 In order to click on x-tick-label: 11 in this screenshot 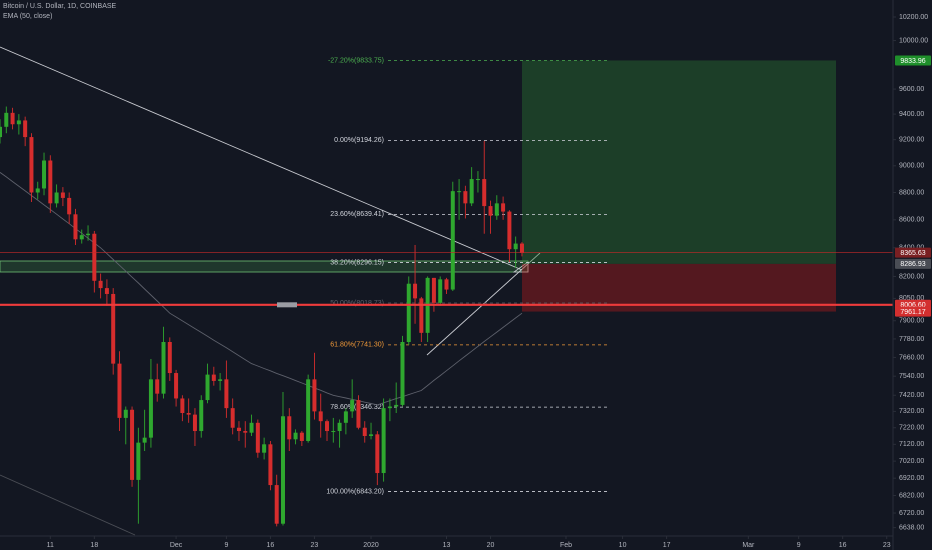, I will do `click(50, 545)`.